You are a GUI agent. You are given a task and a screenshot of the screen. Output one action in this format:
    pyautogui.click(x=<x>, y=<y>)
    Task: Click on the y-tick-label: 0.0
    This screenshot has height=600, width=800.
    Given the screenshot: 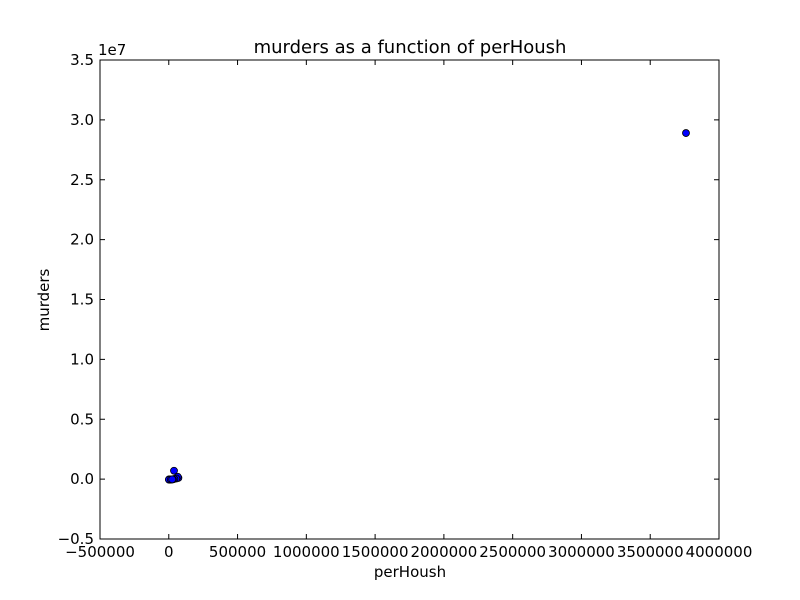 What is the action you would take?
    pyautogui.click(x=82, y=479)
    